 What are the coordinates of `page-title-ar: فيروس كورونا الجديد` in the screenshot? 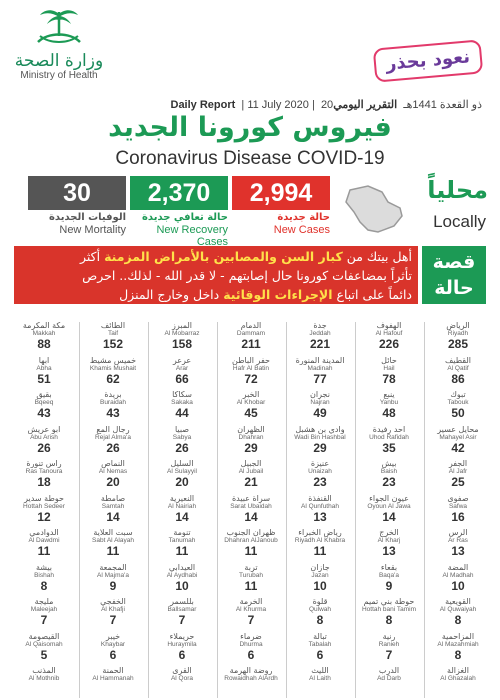 It's located at (250, 127).